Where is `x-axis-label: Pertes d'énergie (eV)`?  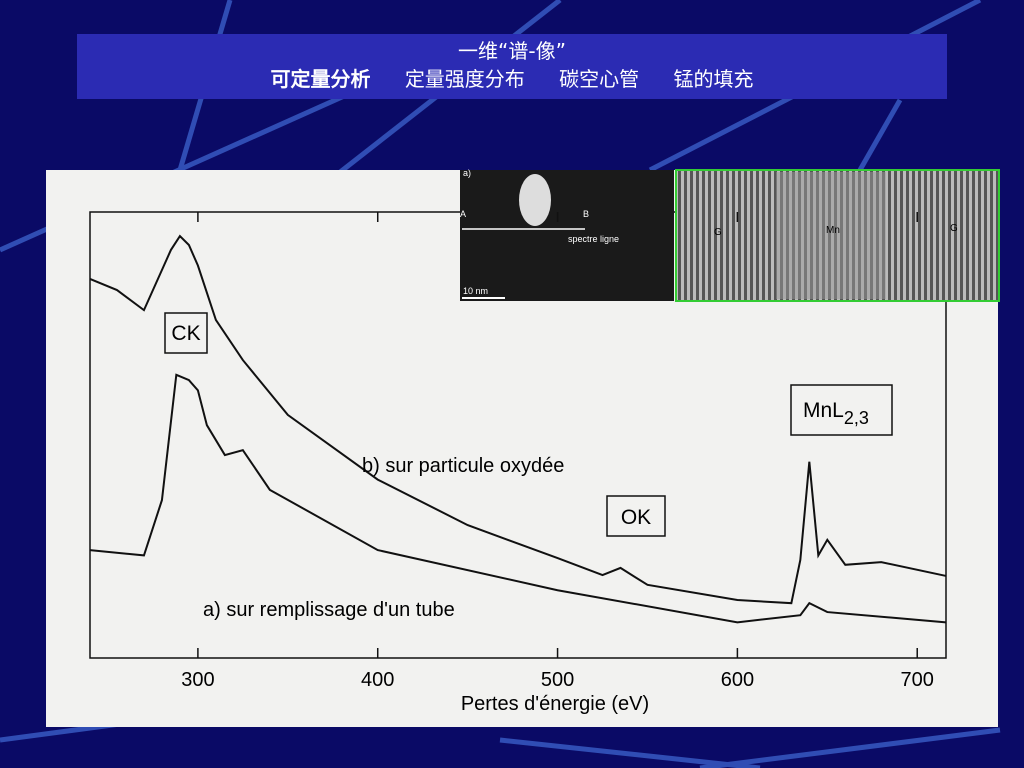
x-axis-label: Pertes d'énergie (eV) is located at coordinates (555, 704).